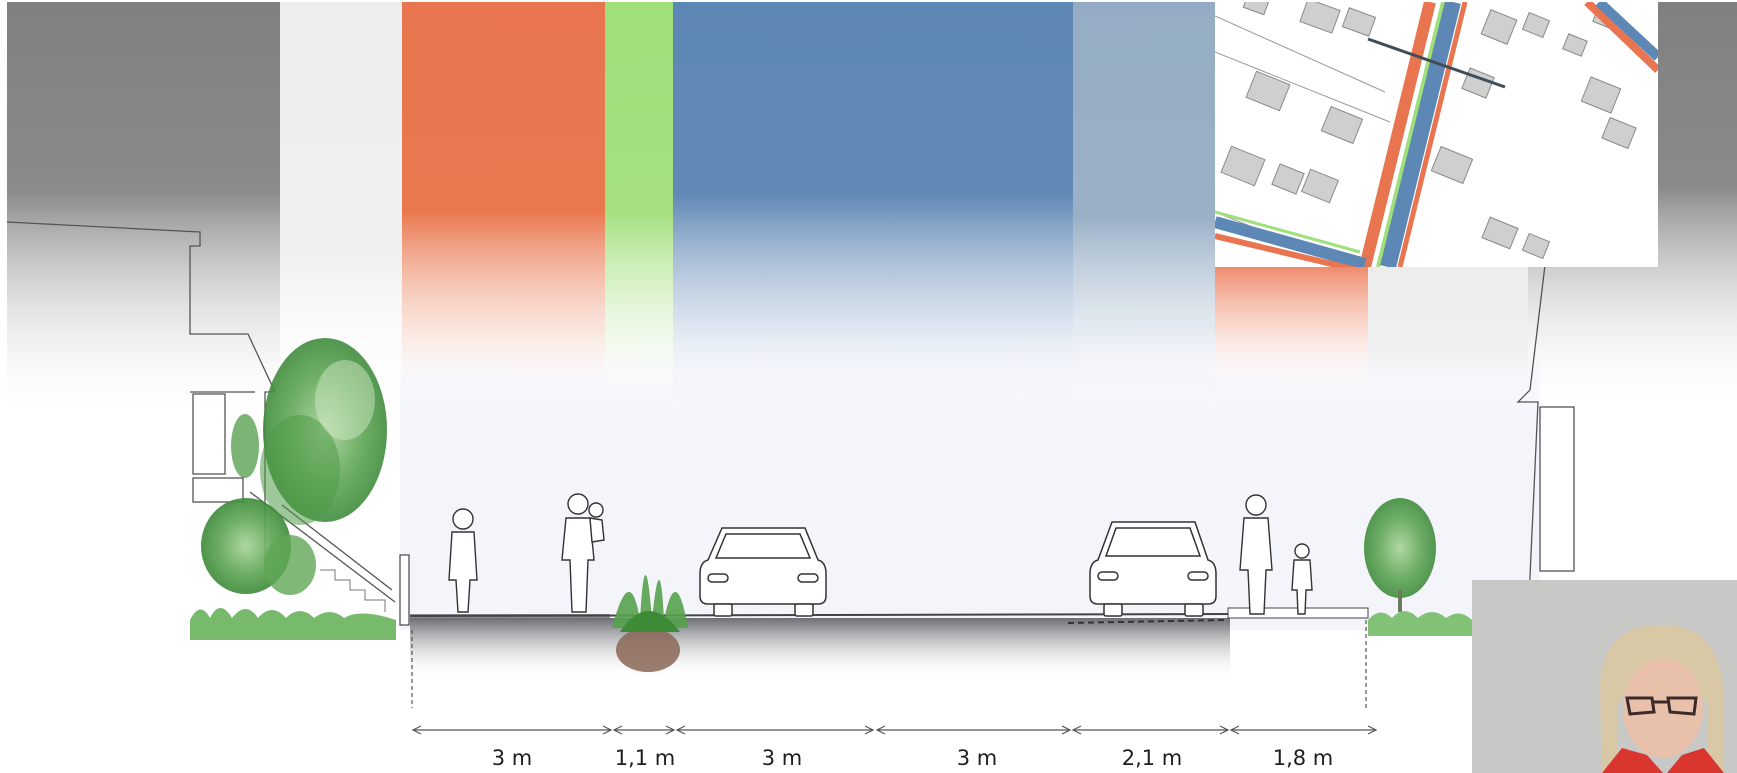  I want to click on pedestrian-right-adult, so click(1256, 554).